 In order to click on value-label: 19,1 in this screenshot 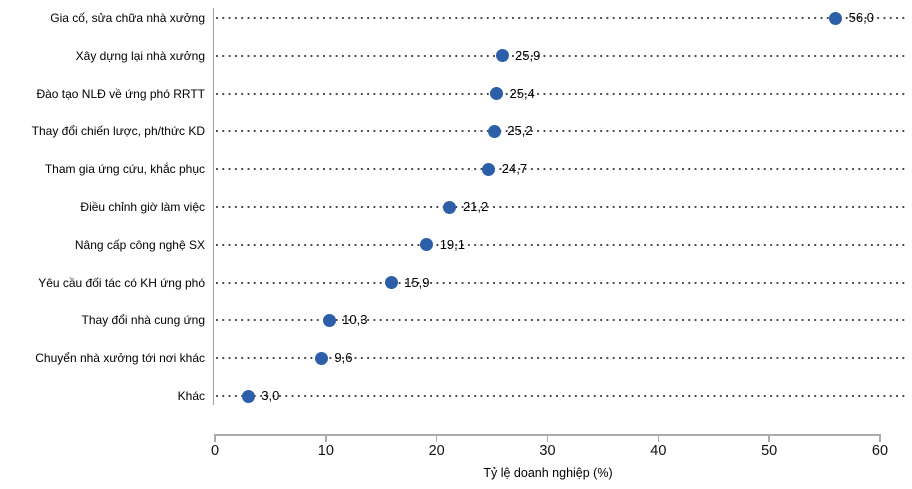, I will do `click(452, 244)`.